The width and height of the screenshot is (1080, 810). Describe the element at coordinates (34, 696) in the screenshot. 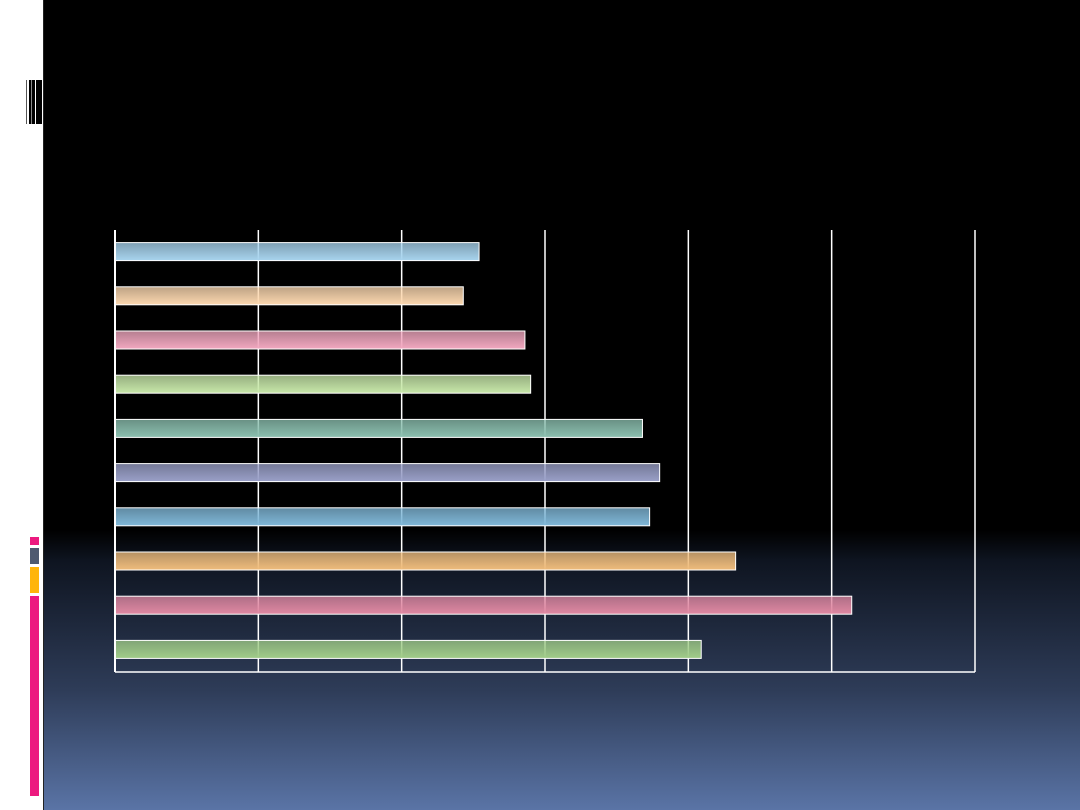

I see `accent-bar-pink-long` at that location.